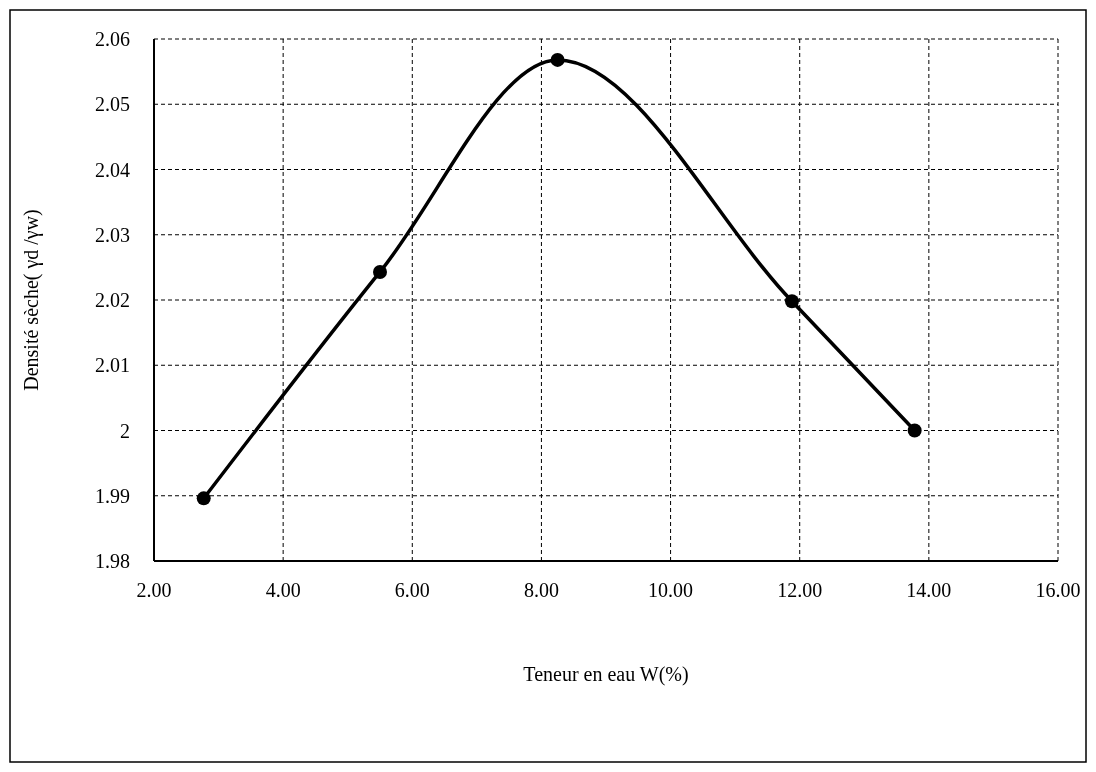  I want to click on y-tick-label: 2.01, so click(112, 365).